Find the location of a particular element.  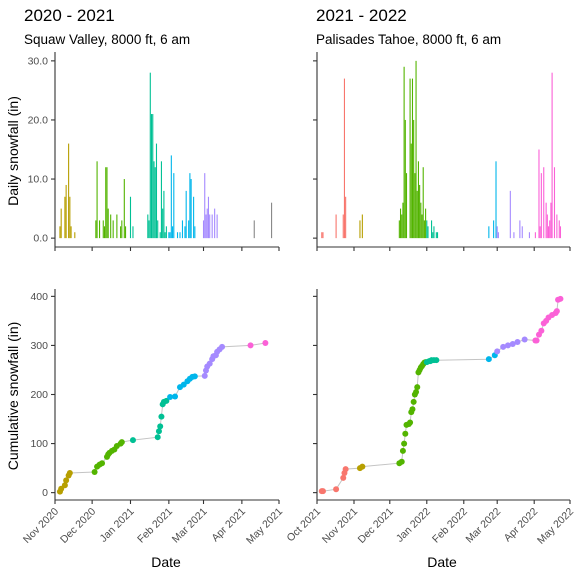

x-tick-label: Nov 2020 is located at coordinates (41, 526).